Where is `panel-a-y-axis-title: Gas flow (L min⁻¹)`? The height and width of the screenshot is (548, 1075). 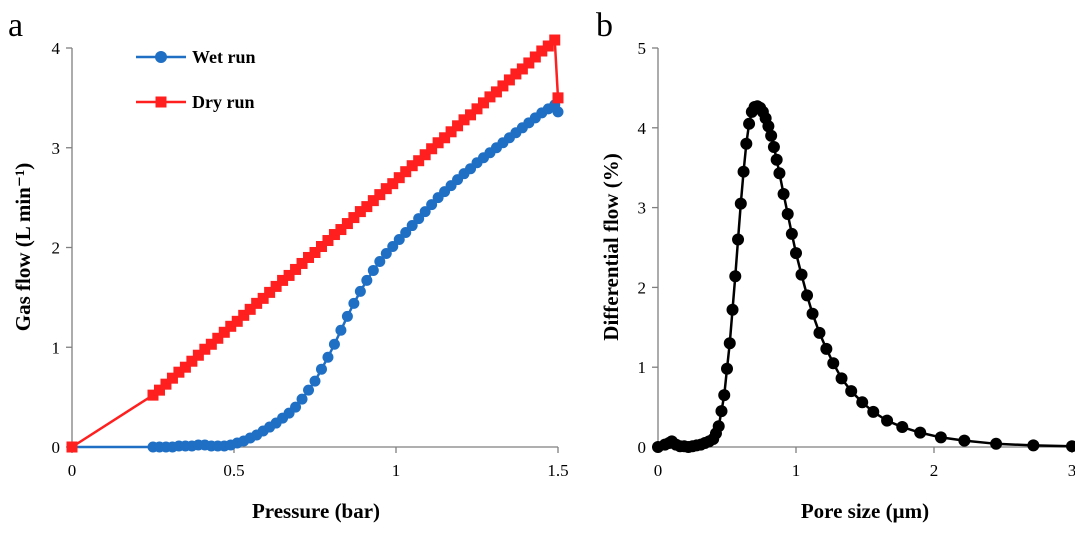 panel-a-y-axis-title: Gas flow (L min⁻¹) is located at coordinates (23, 247).